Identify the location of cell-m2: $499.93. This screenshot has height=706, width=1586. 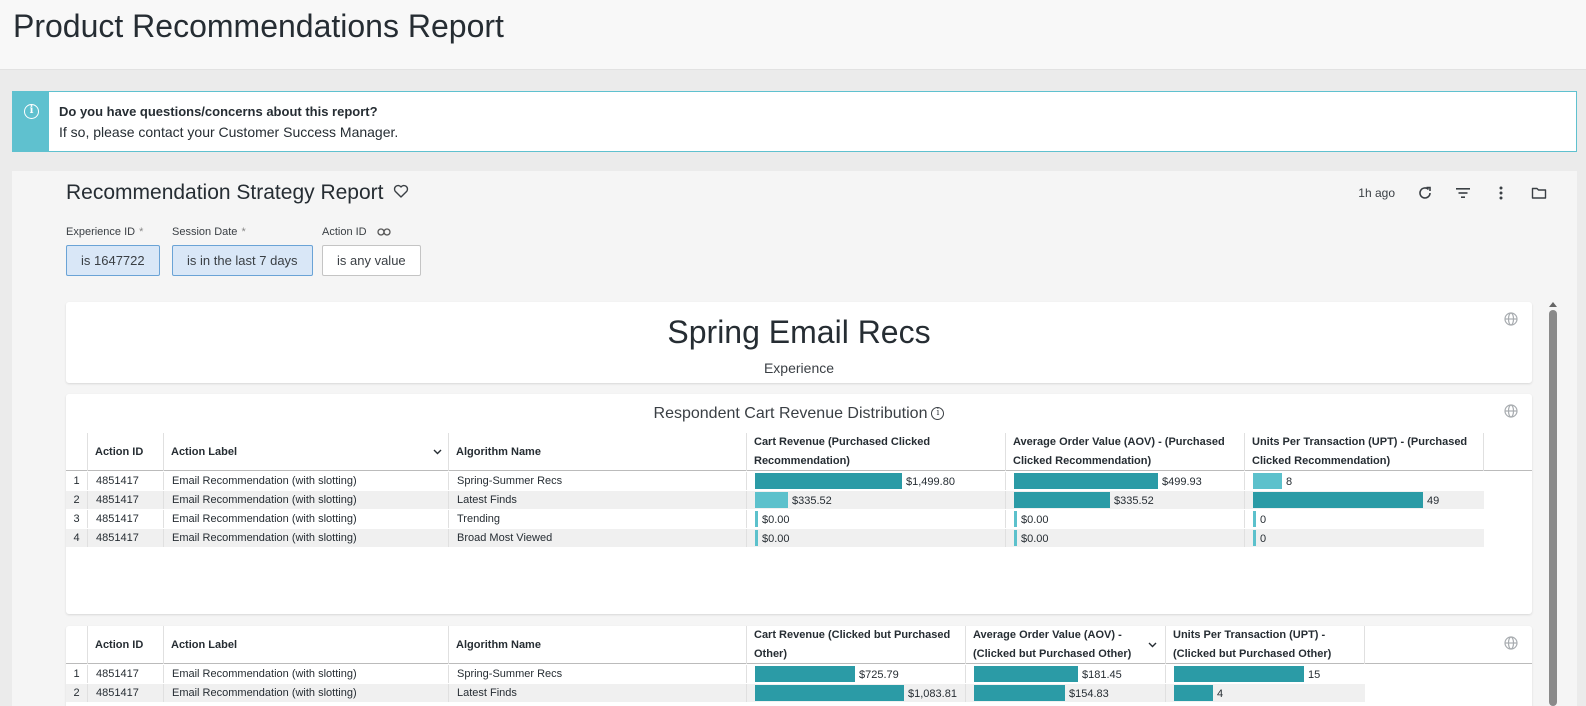
(1124, 481).